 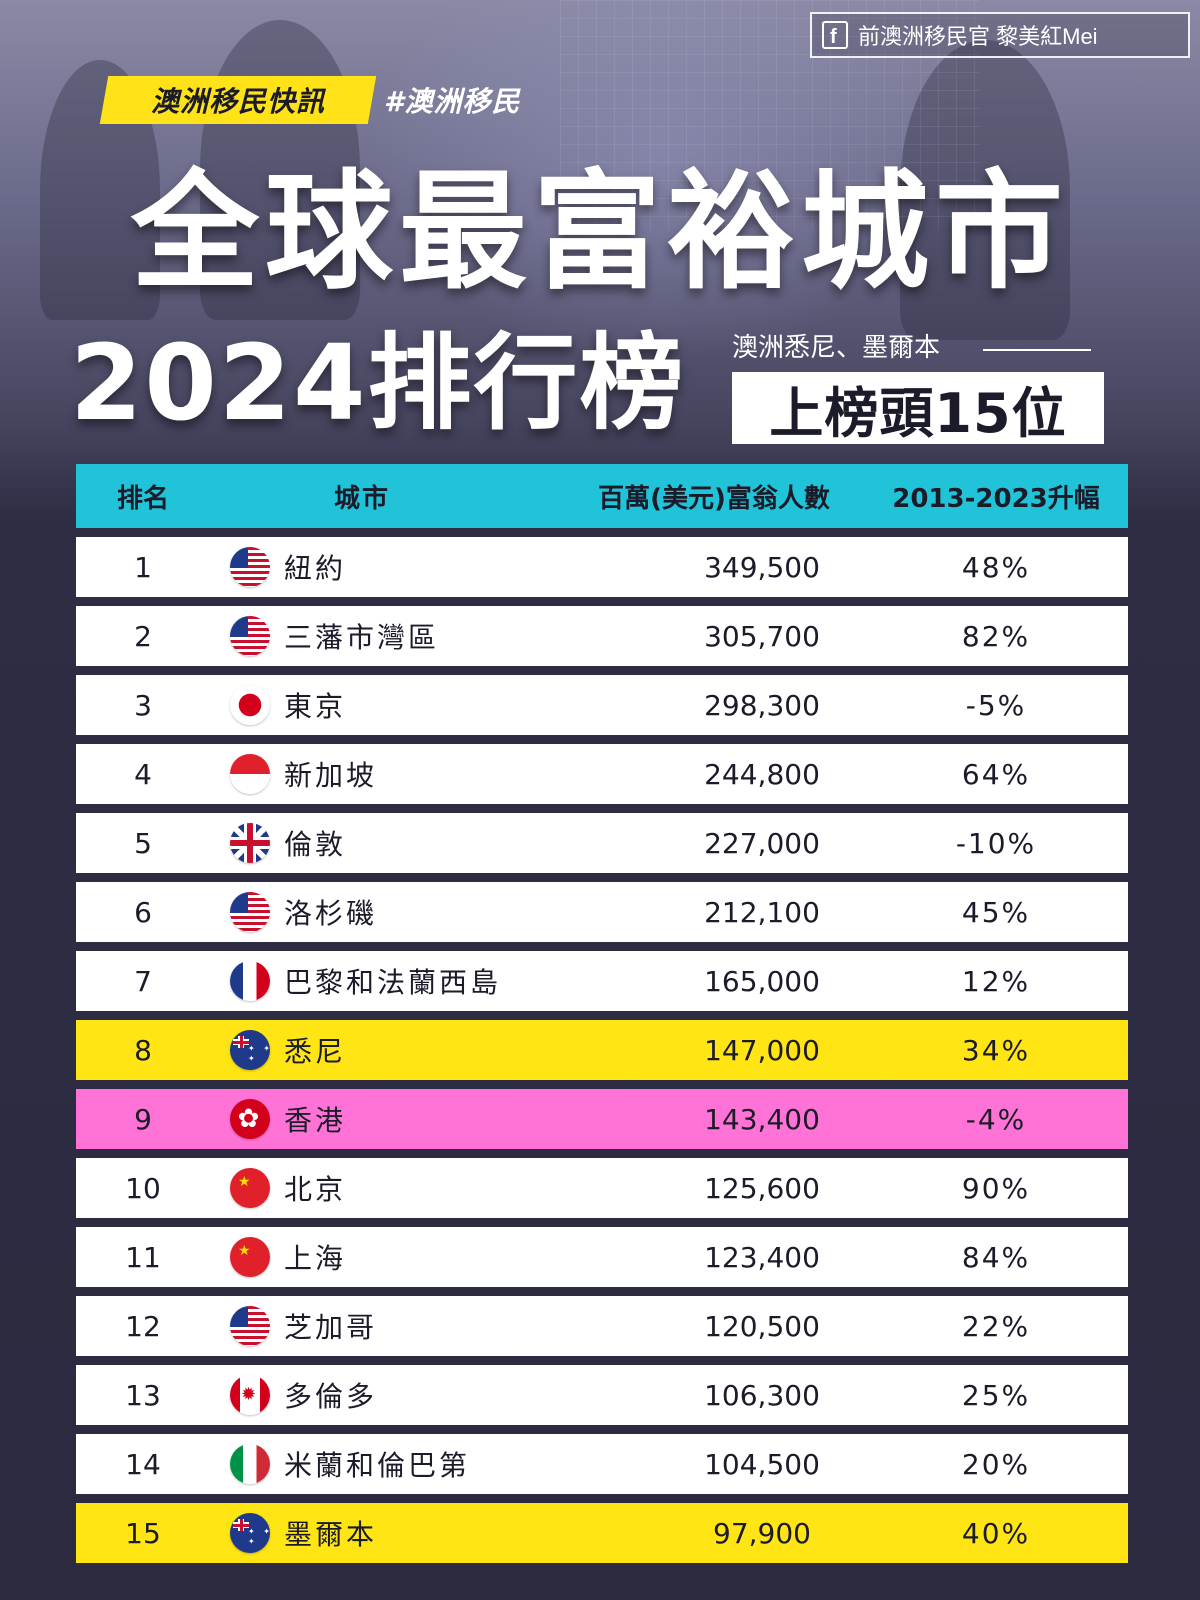 I want to click on table-row: 2 三藩市灣區 305,700 82%, so click(x=602, y=636).